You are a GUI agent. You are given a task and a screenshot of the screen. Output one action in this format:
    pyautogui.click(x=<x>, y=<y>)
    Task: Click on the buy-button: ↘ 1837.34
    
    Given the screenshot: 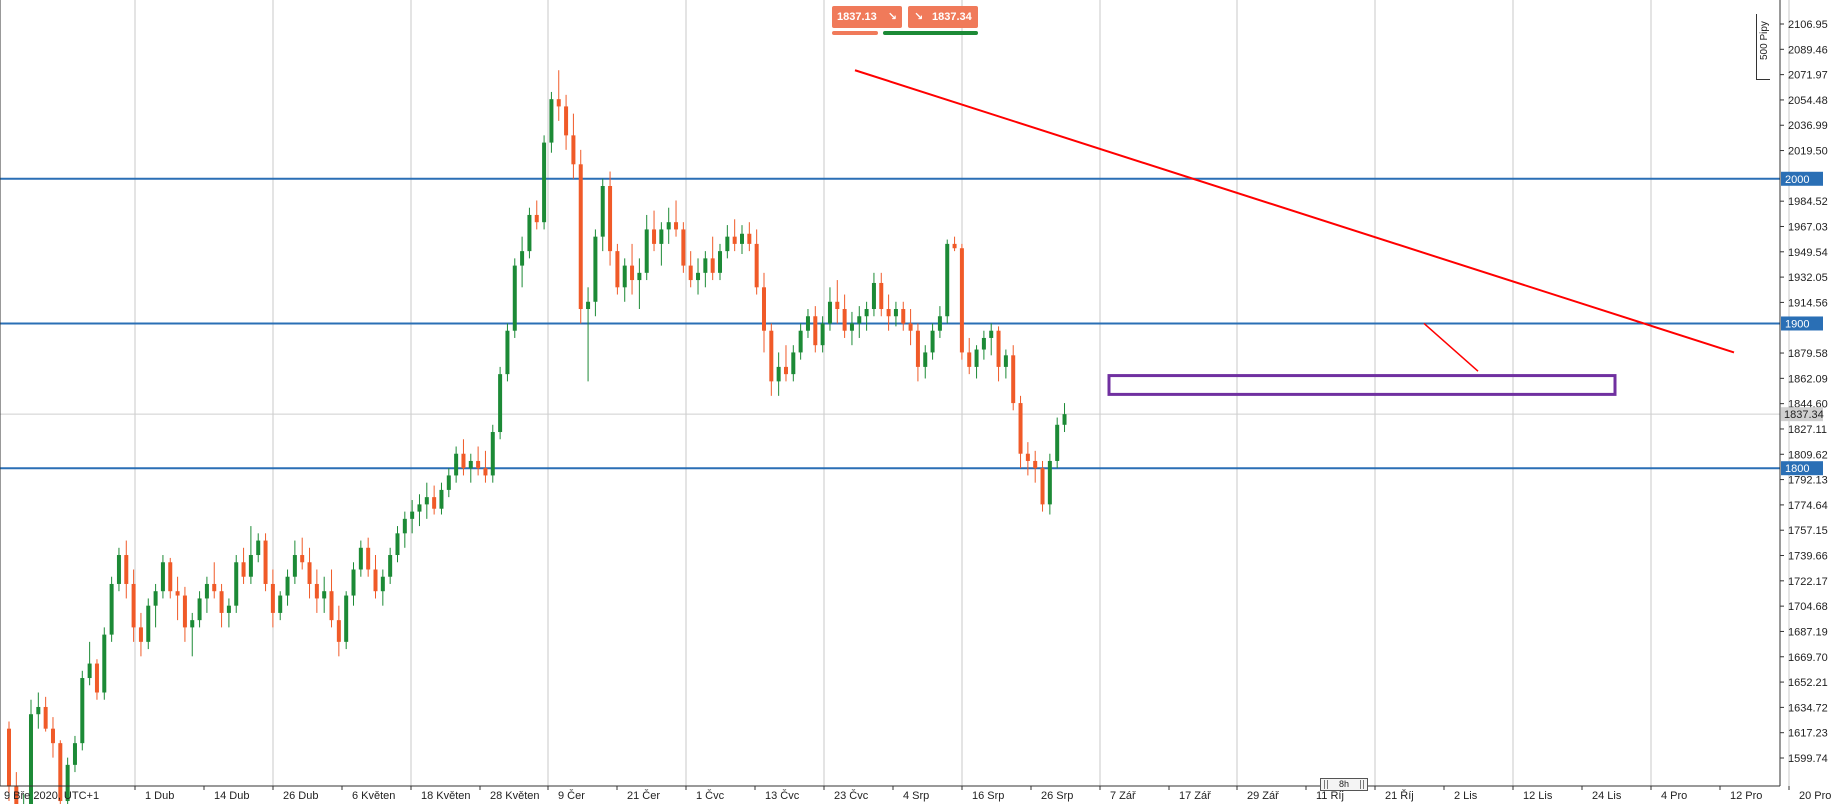 What is the action you would take?
    pyautogui.click(x=943, y=17)
    